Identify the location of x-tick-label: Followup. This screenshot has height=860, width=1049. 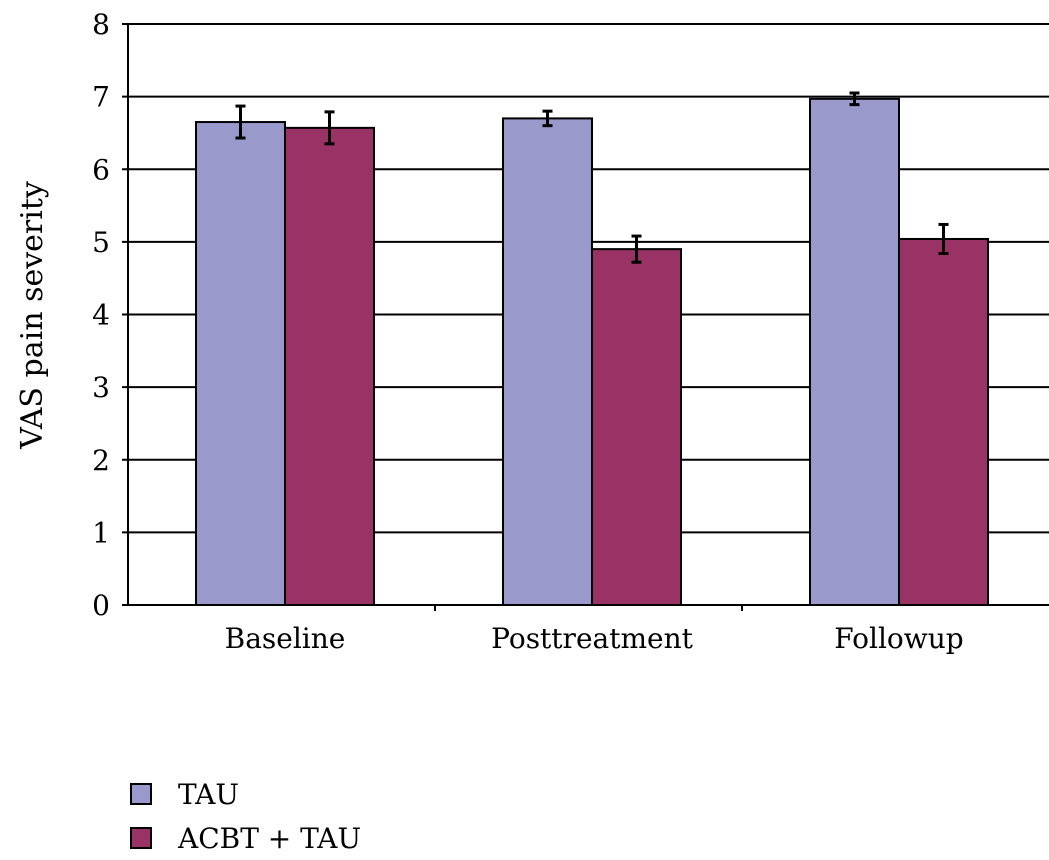
(898, 638).